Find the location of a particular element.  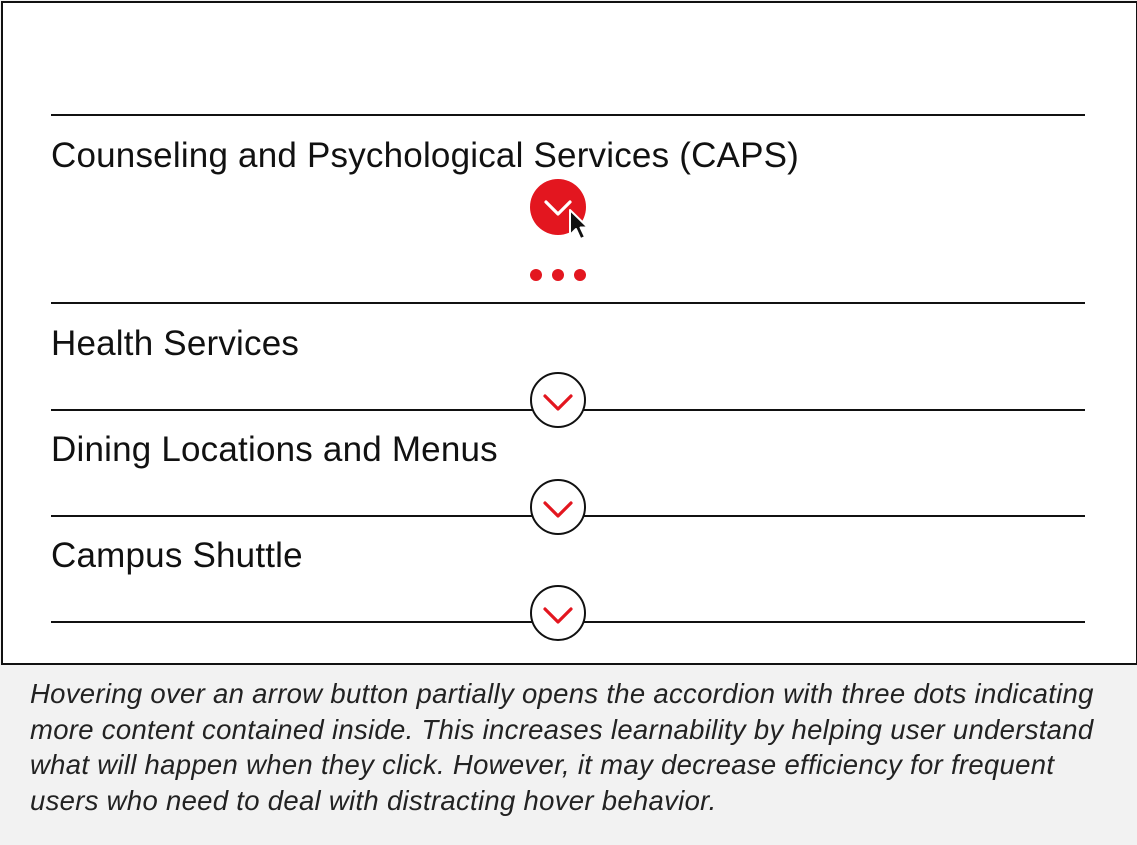

three-dots-icon is located at coordinates (558, 275).